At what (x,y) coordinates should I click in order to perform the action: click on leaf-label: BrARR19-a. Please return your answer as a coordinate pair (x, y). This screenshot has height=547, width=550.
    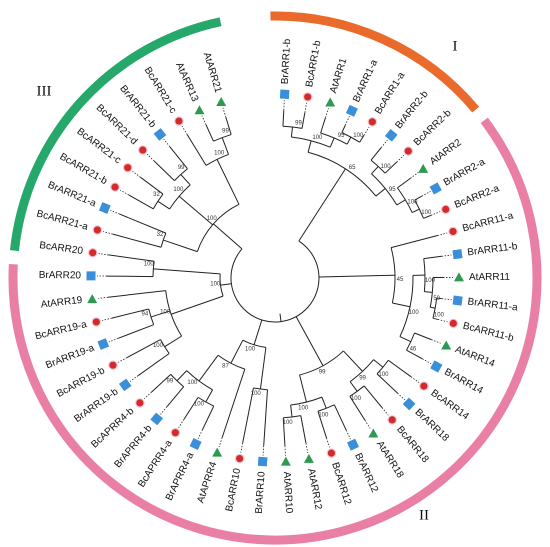
    Looking at the image, I should click on (70, 357).